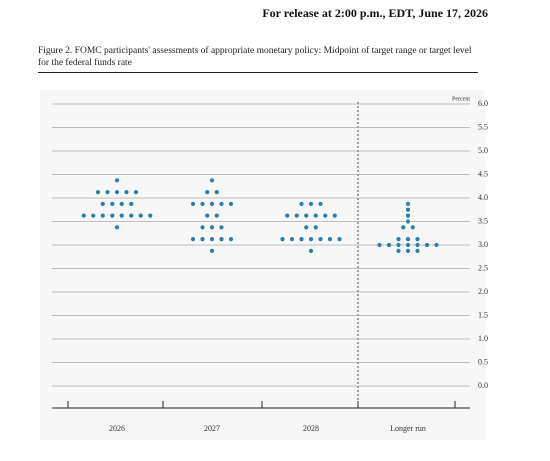 This screenshot has width=550, height=461. Describe the element at coordinates (117, 428) in the screenshot. I see `x-tick-label: 2026` at that location.